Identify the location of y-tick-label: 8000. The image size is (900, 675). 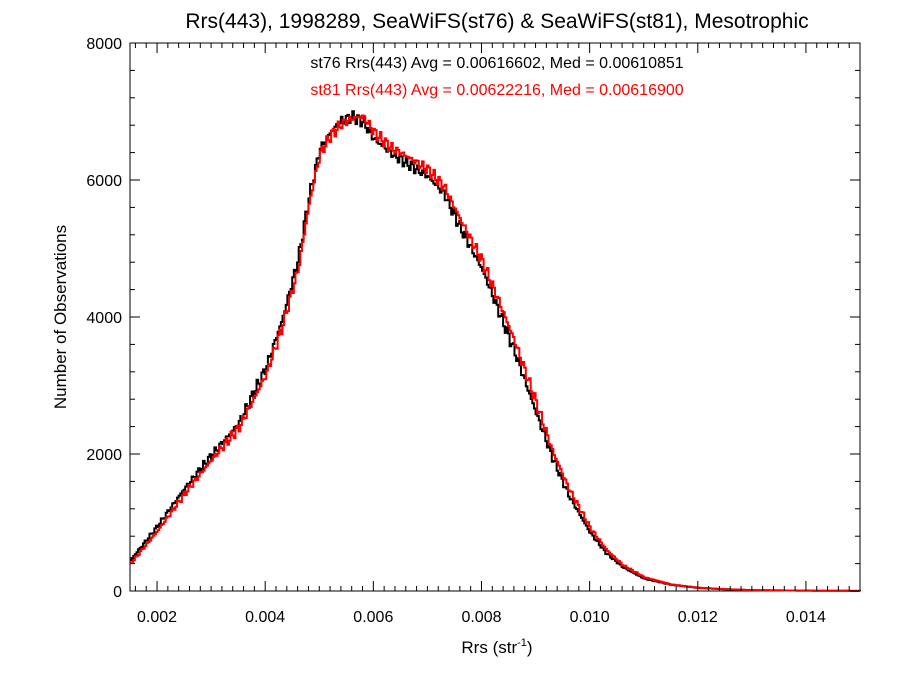
(104, 44).